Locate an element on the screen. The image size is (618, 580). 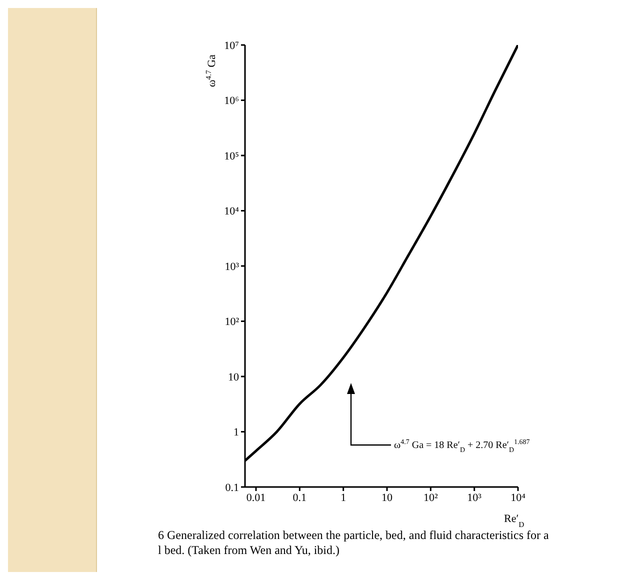
x-tick-label: 10³ is located at coordinates (474, 498).